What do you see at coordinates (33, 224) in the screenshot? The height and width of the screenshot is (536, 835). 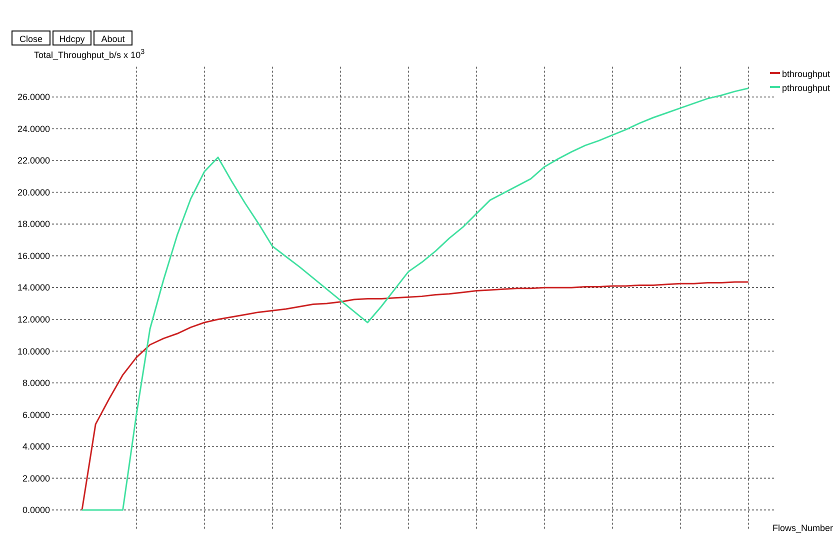 I see `y-tick-label: 18.0000` at bounding box center [33, 224].